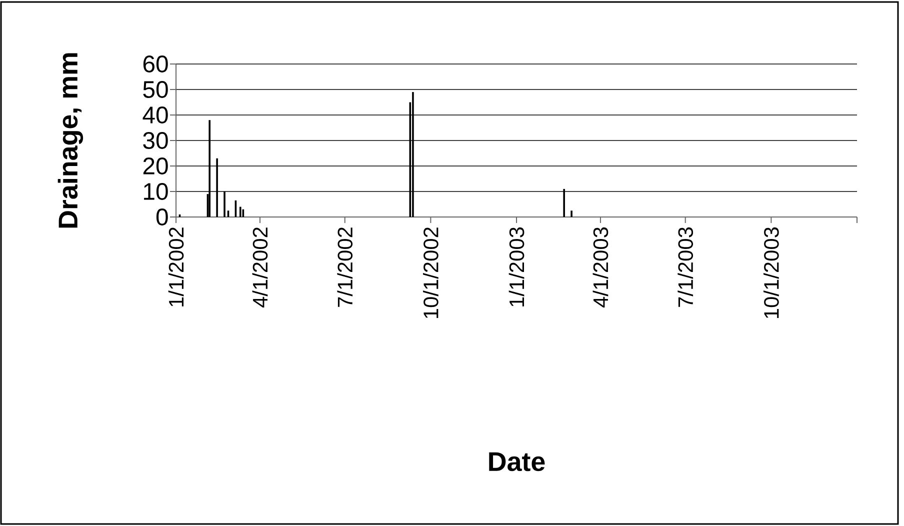 This screenshot has height=526, width=904. I want to click on y-tick-label: 50, so click(155, 89).